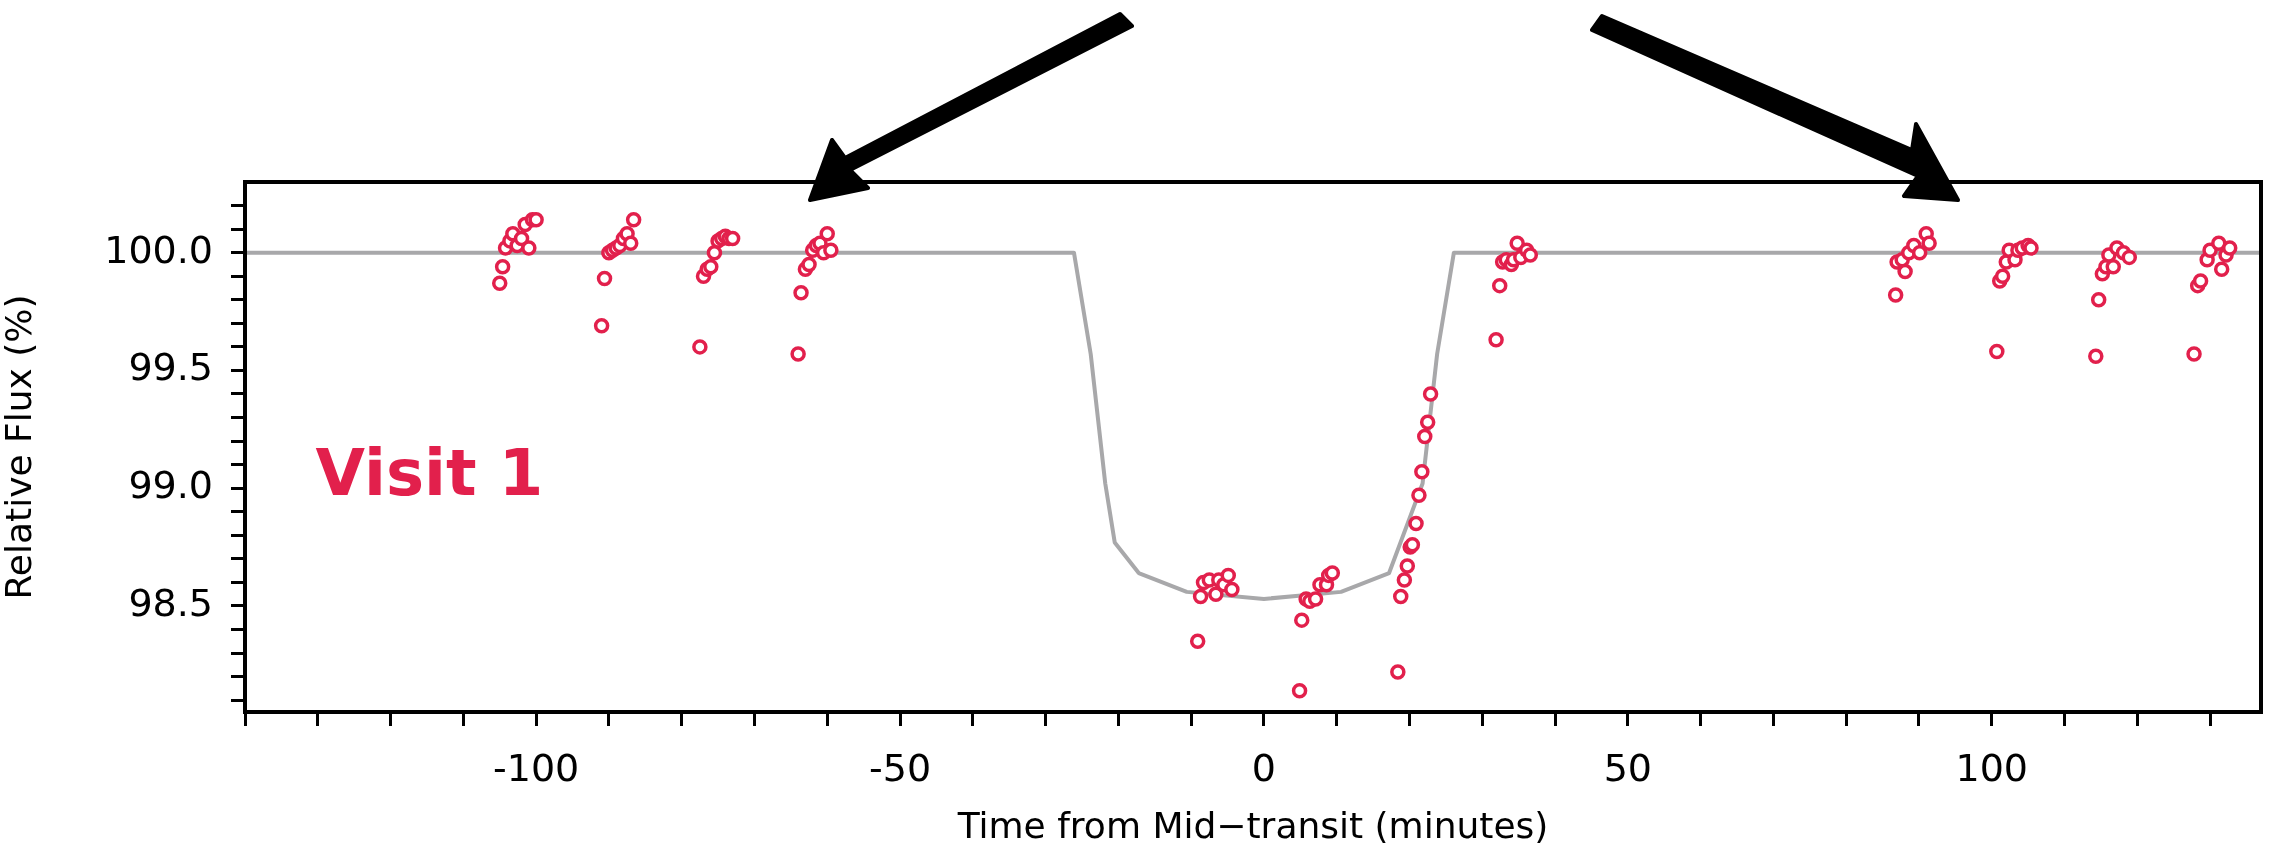 The image size is (2287, 850). What do you see at coordinates (170, 367) in the screenshot?
I see `y-tick-label: 99.5` at bounding box center [170, 367].